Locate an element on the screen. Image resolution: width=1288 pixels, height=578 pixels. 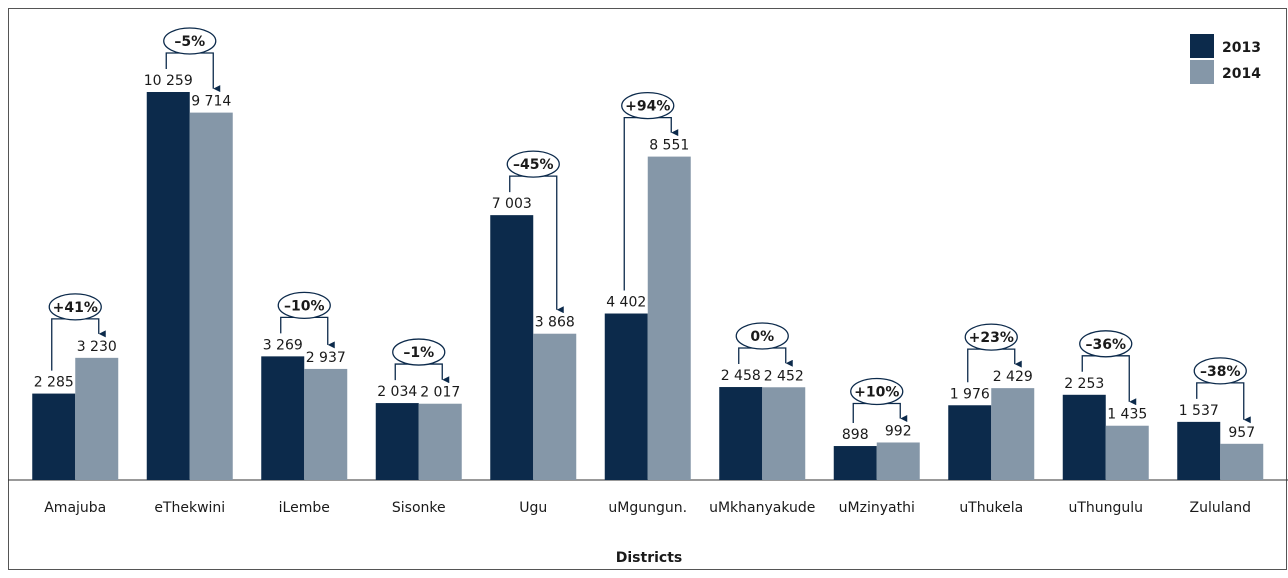
value-label: 10 259 is located at coordinates (168, 81).